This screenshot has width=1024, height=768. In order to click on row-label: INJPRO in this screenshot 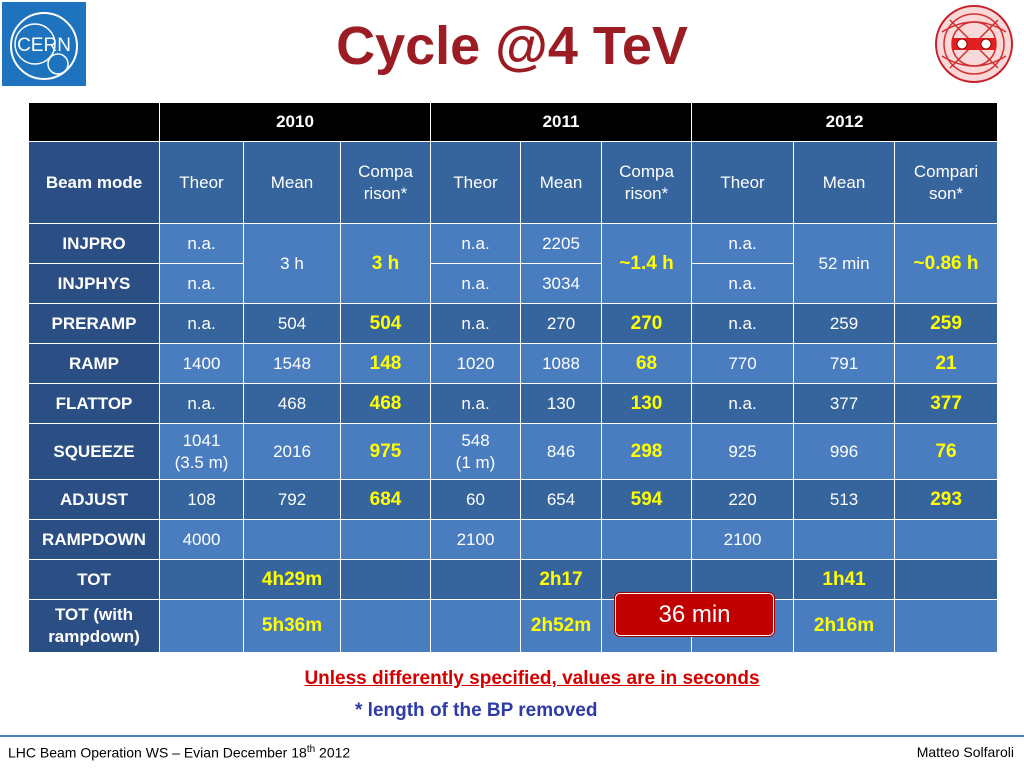, I will do `click(94, 243)`.